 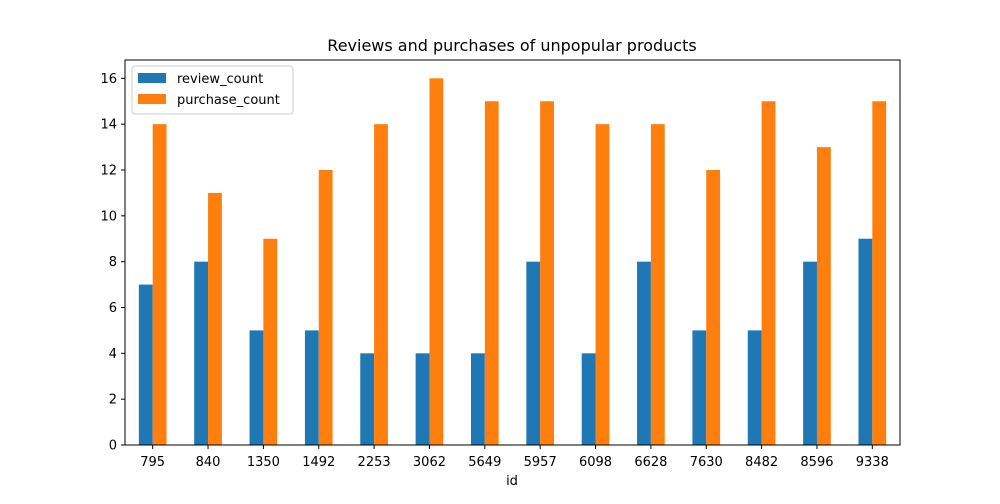 I want to click on x-tick-label: 840, so click(x=208, y=462).